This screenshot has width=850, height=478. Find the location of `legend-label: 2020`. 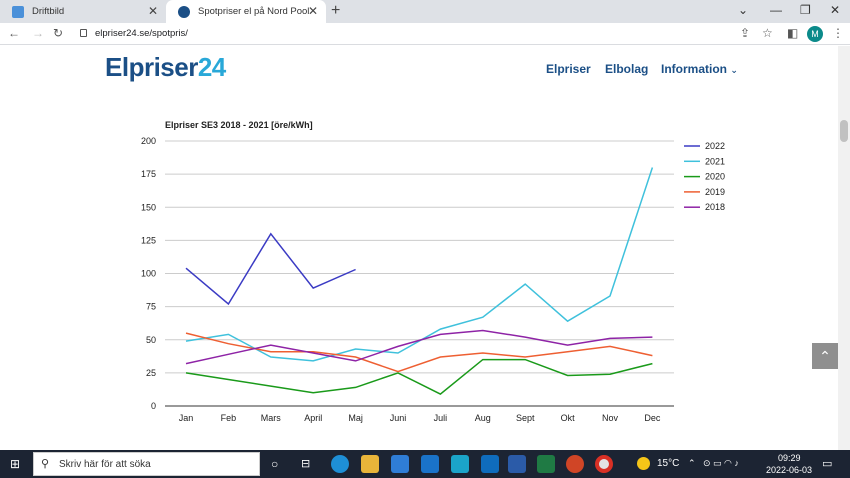

legend-label: 2020 is located at coordinates (715, 177).